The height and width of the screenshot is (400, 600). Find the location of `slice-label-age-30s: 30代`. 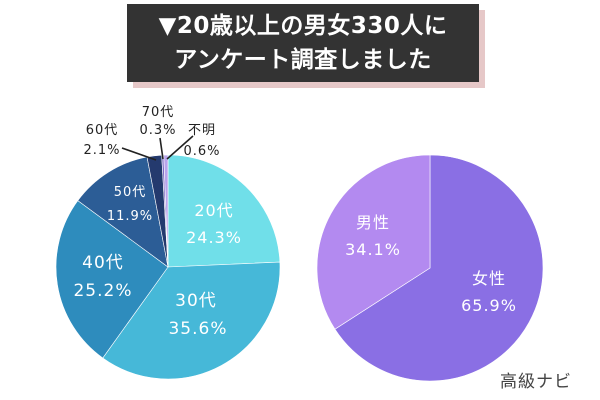

slice-label-age-30s: 30代 is located at coordinates (196, 301).